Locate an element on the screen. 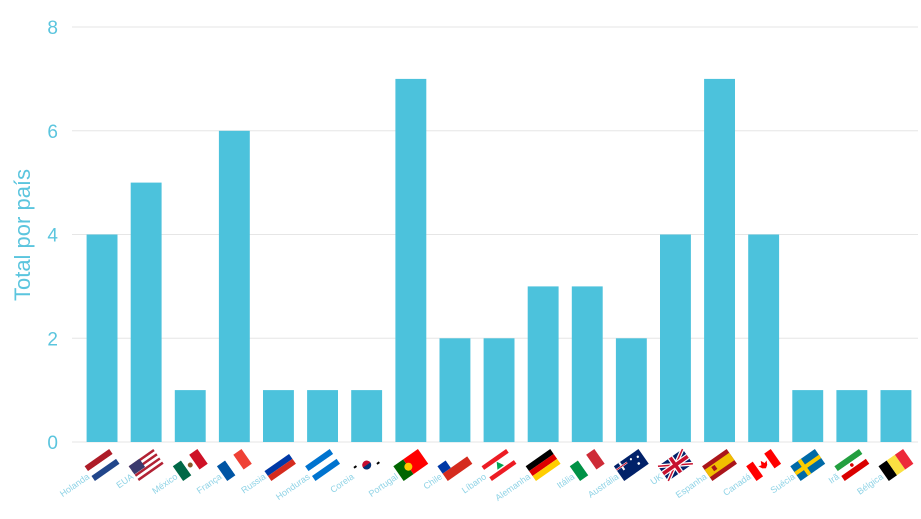 Image resolution: width=921 pixels, height=519 pixels. bar-portugal is located at coordinates (411, 260).